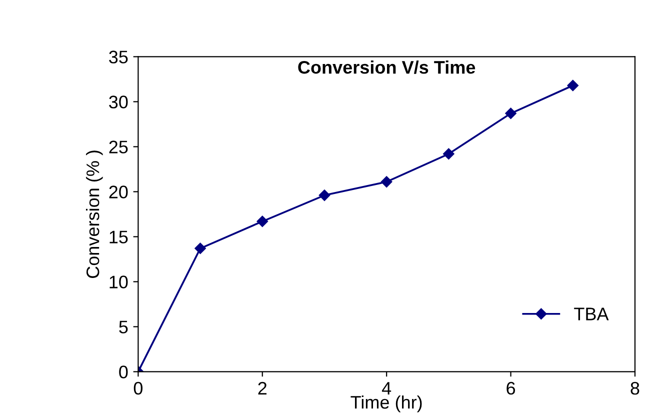 The height and width of the screenshot is (420, 658). I want to click on x-tick-label: 4, so click(387, 388).